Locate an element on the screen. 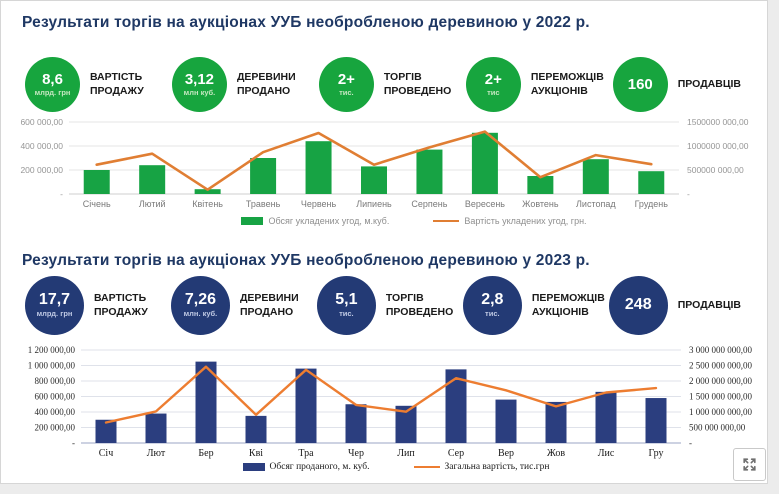 This screenshot has width=779, height=494. right-axis-tick: 1500000 000,00 is located at coordinates (718, 122).